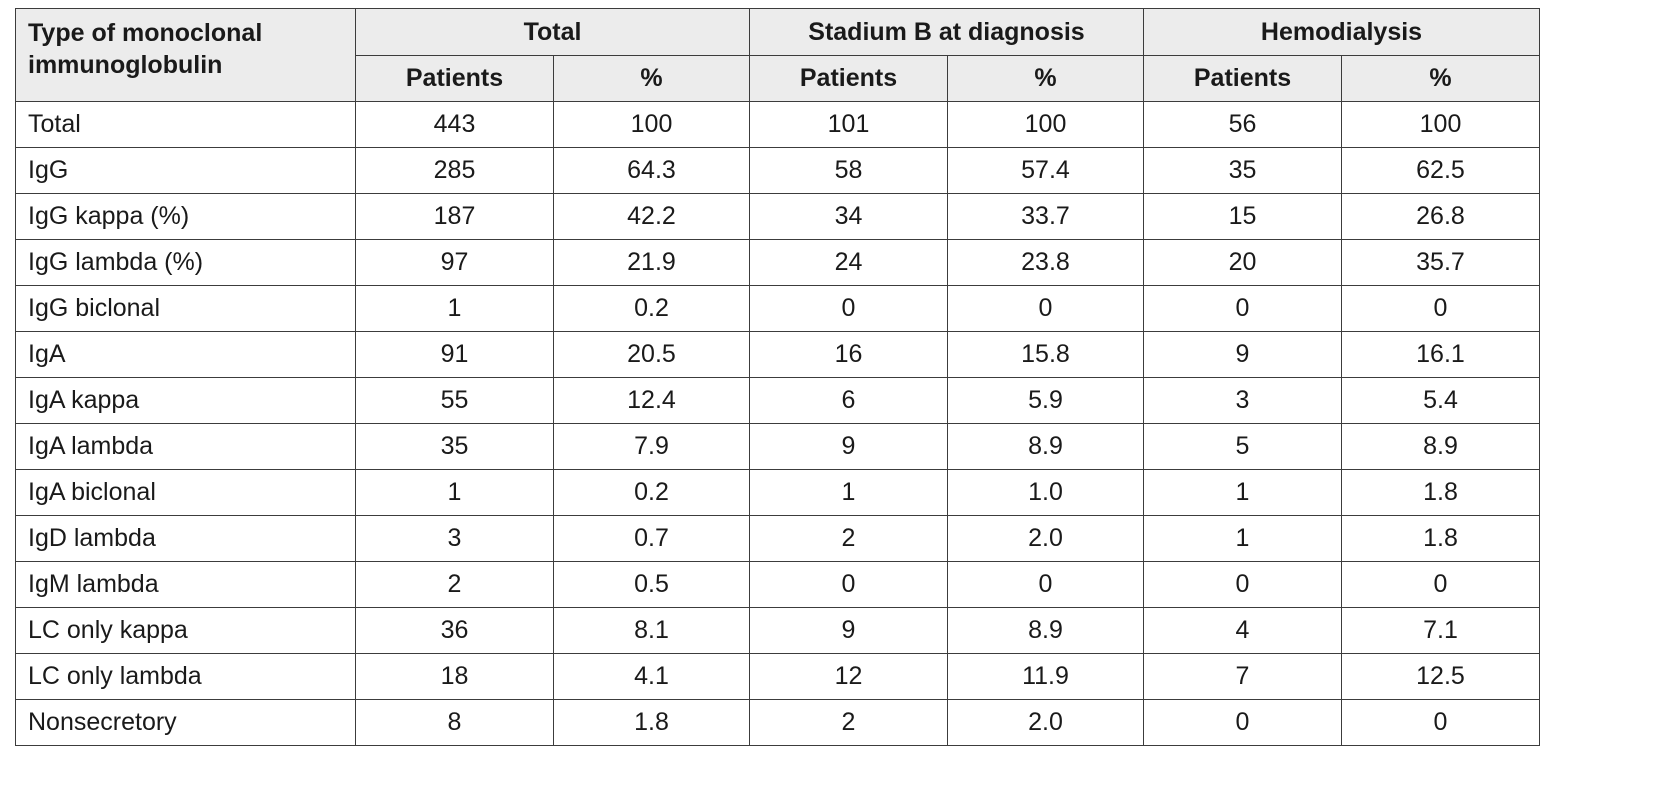 The image size is (1659, 800). I want to click on table-row: IgA lambda 35 7.9 9 8.9 5 8.9, so click(777, 446).